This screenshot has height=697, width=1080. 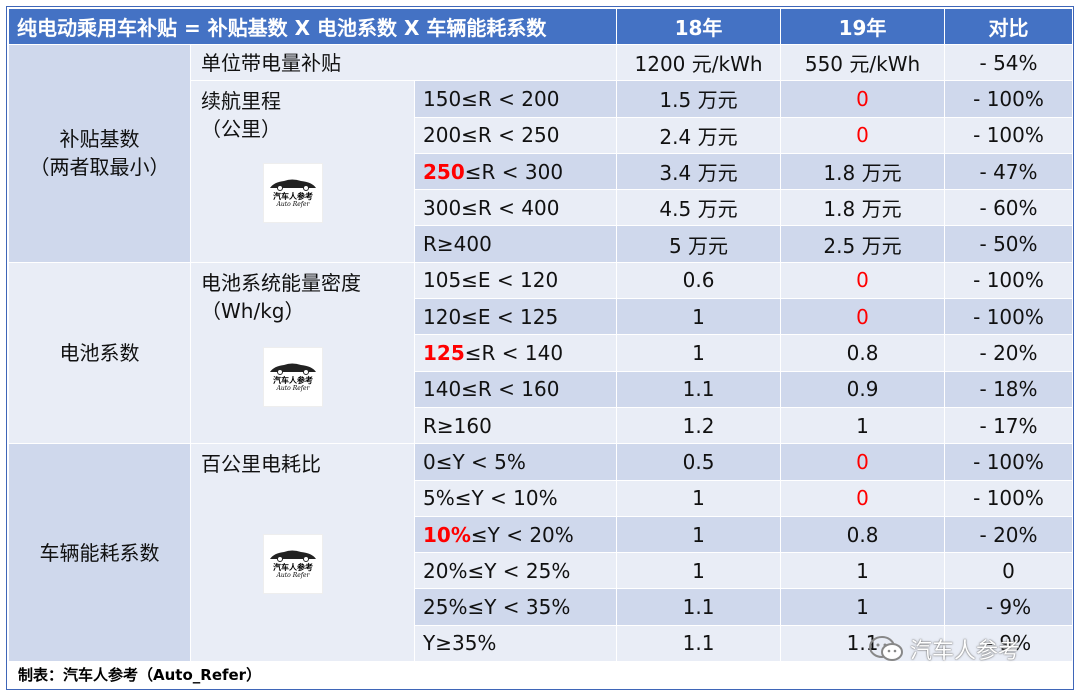 I want to click on value-18: 2.4 万元, so click(x=699, y=135).